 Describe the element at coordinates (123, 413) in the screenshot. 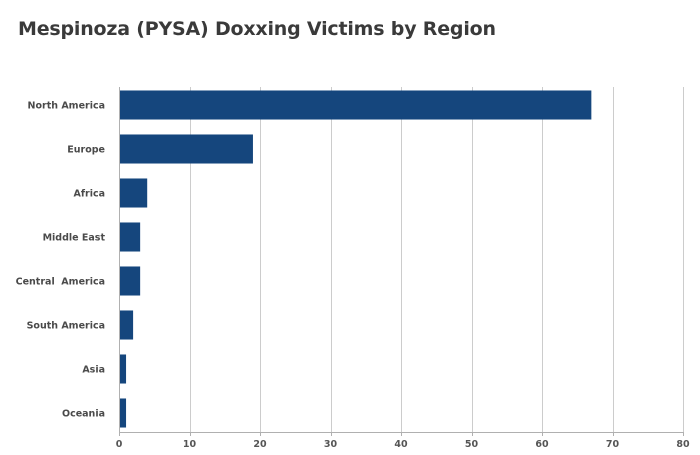

I see `bar-oceania` at that location.